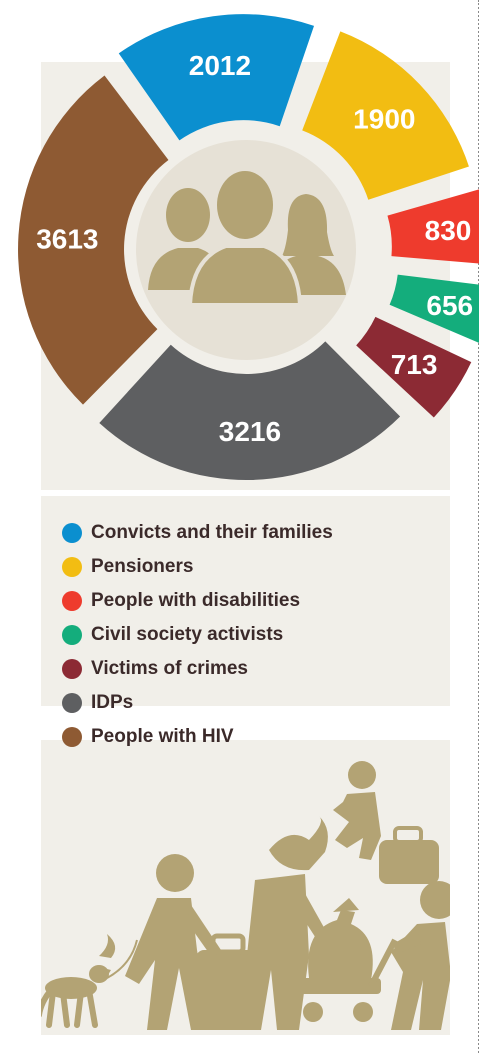 The image size is (479, 1053). What do you see at coordinates (247, 239) in the screenshot?
I see `people-group-icon` at bounding box center [247, 239].